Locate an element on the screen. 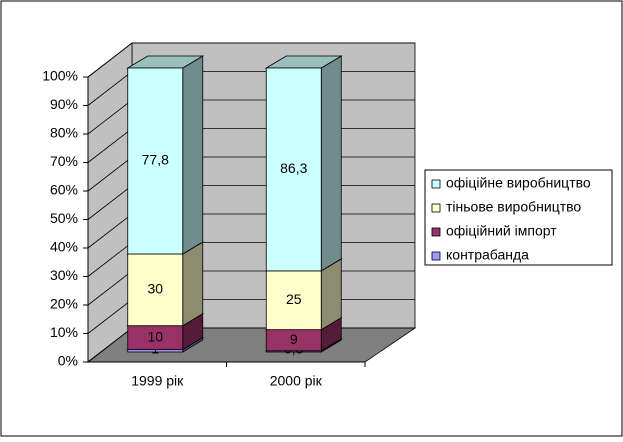  y-tick-label: 30% is located at coordinates (64, 275).